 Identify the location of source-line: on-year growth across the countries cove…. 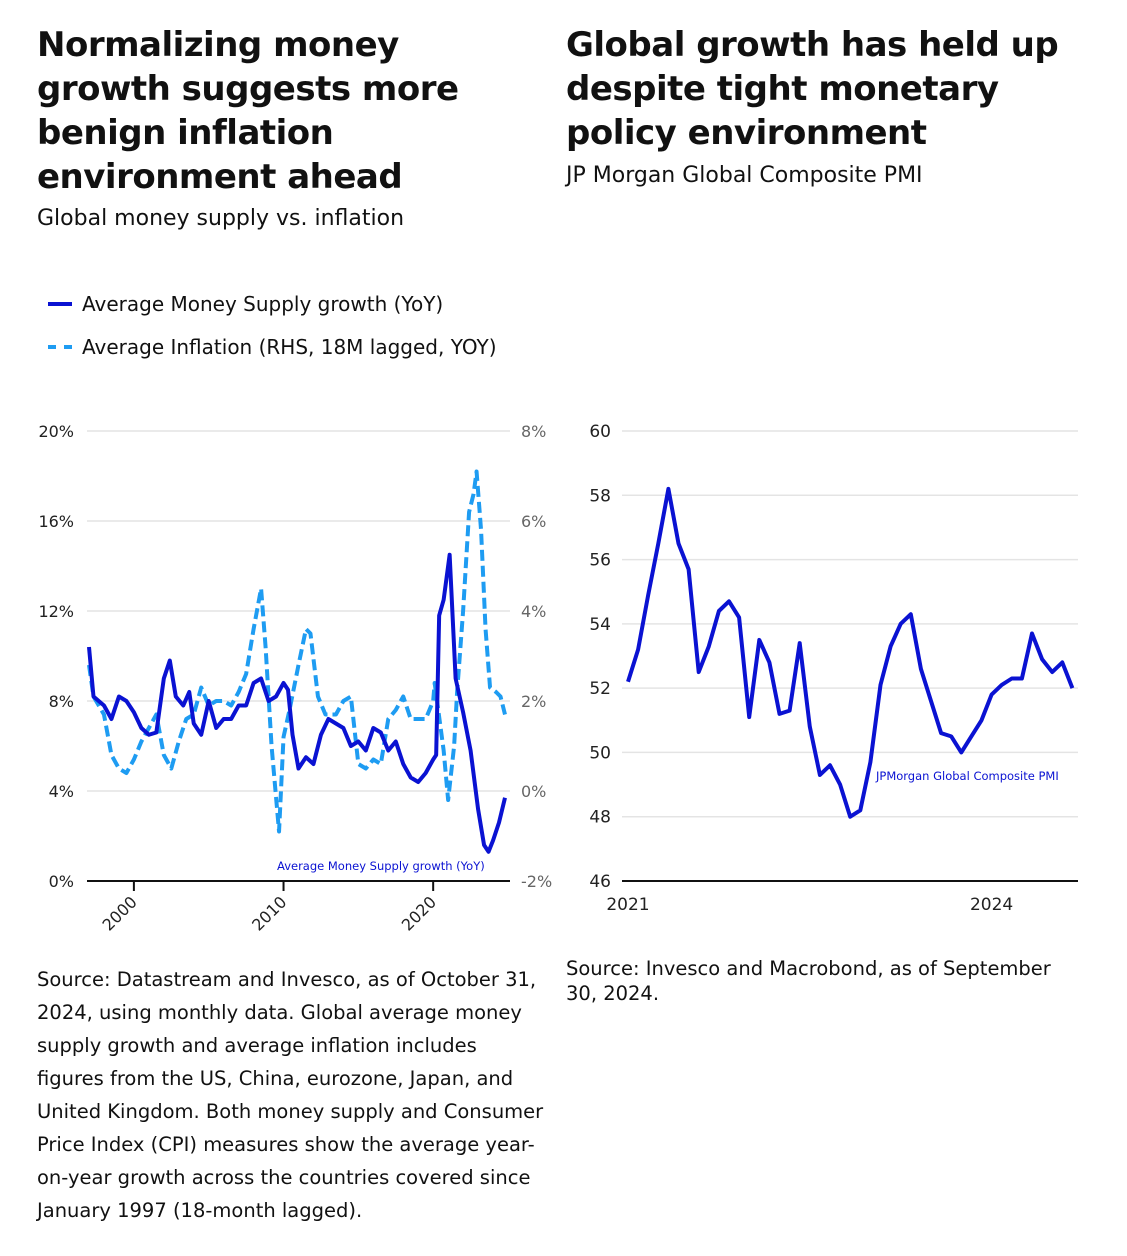
(284, 1177).